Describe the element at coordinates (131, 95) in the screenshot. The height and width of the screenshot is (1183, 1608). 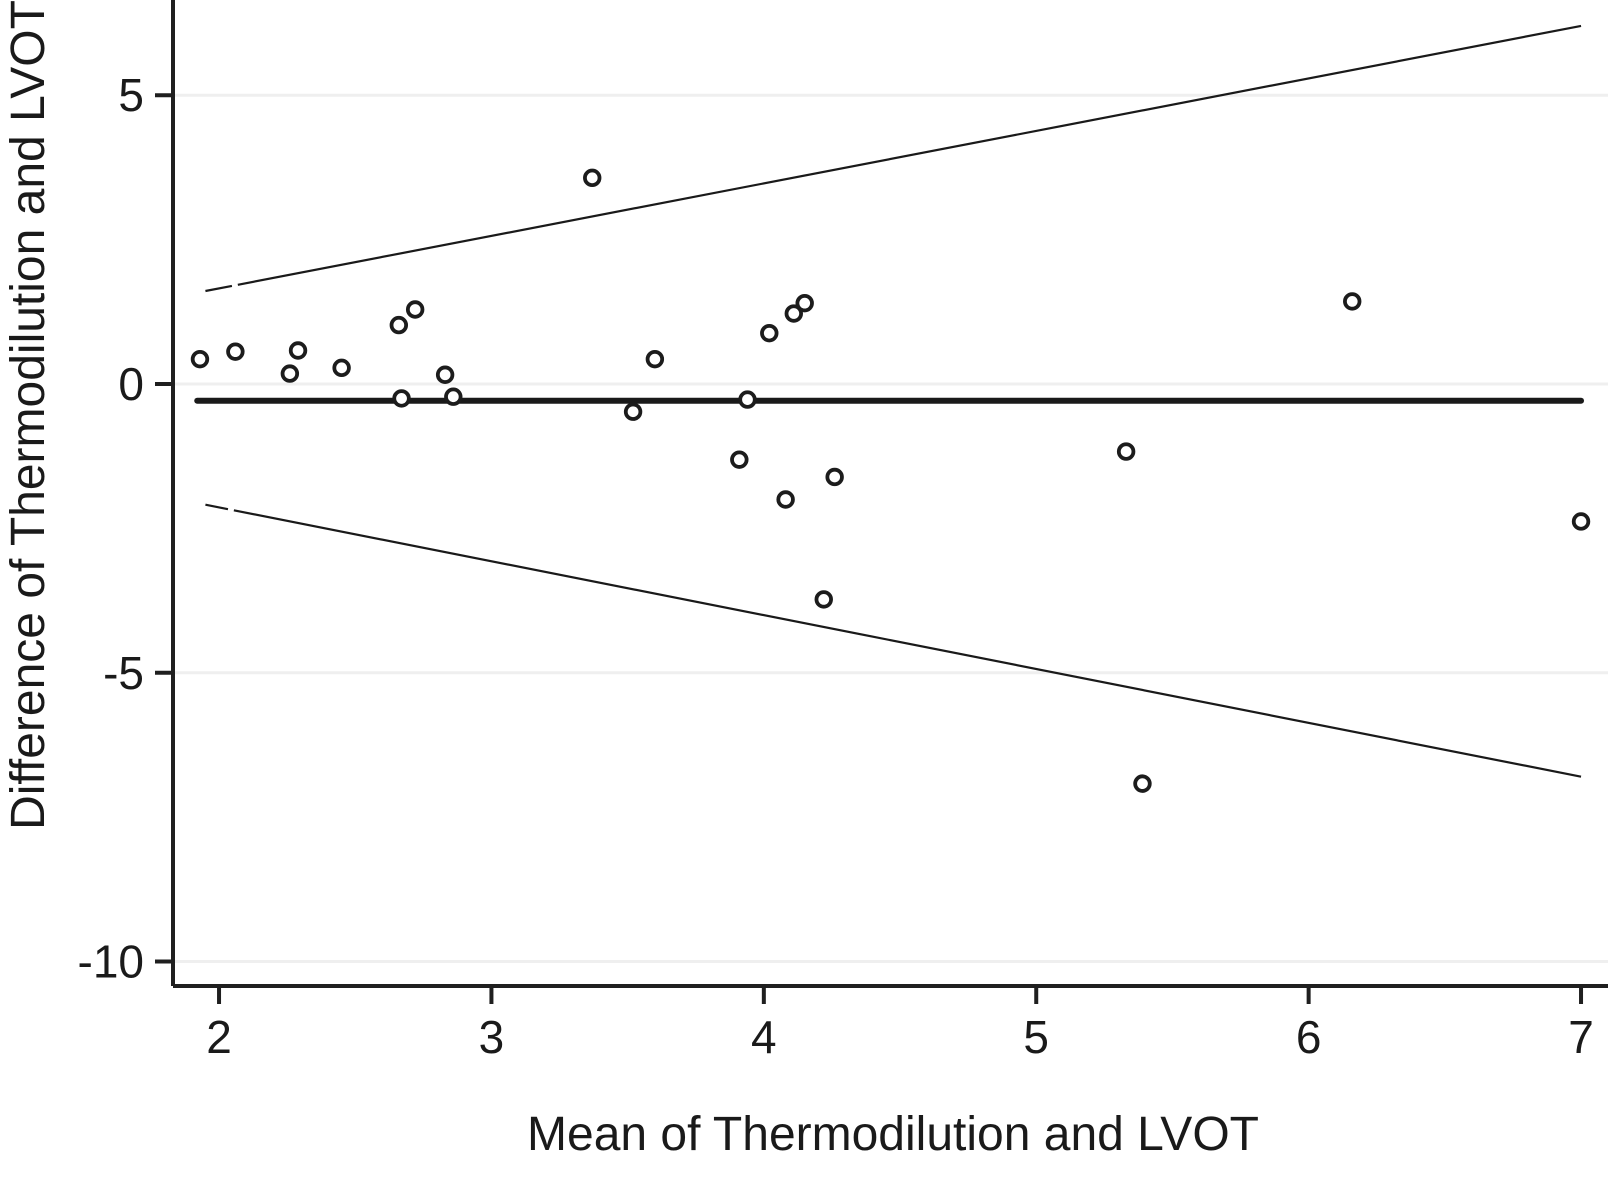
I see `y-tick-label: 5` at that location.